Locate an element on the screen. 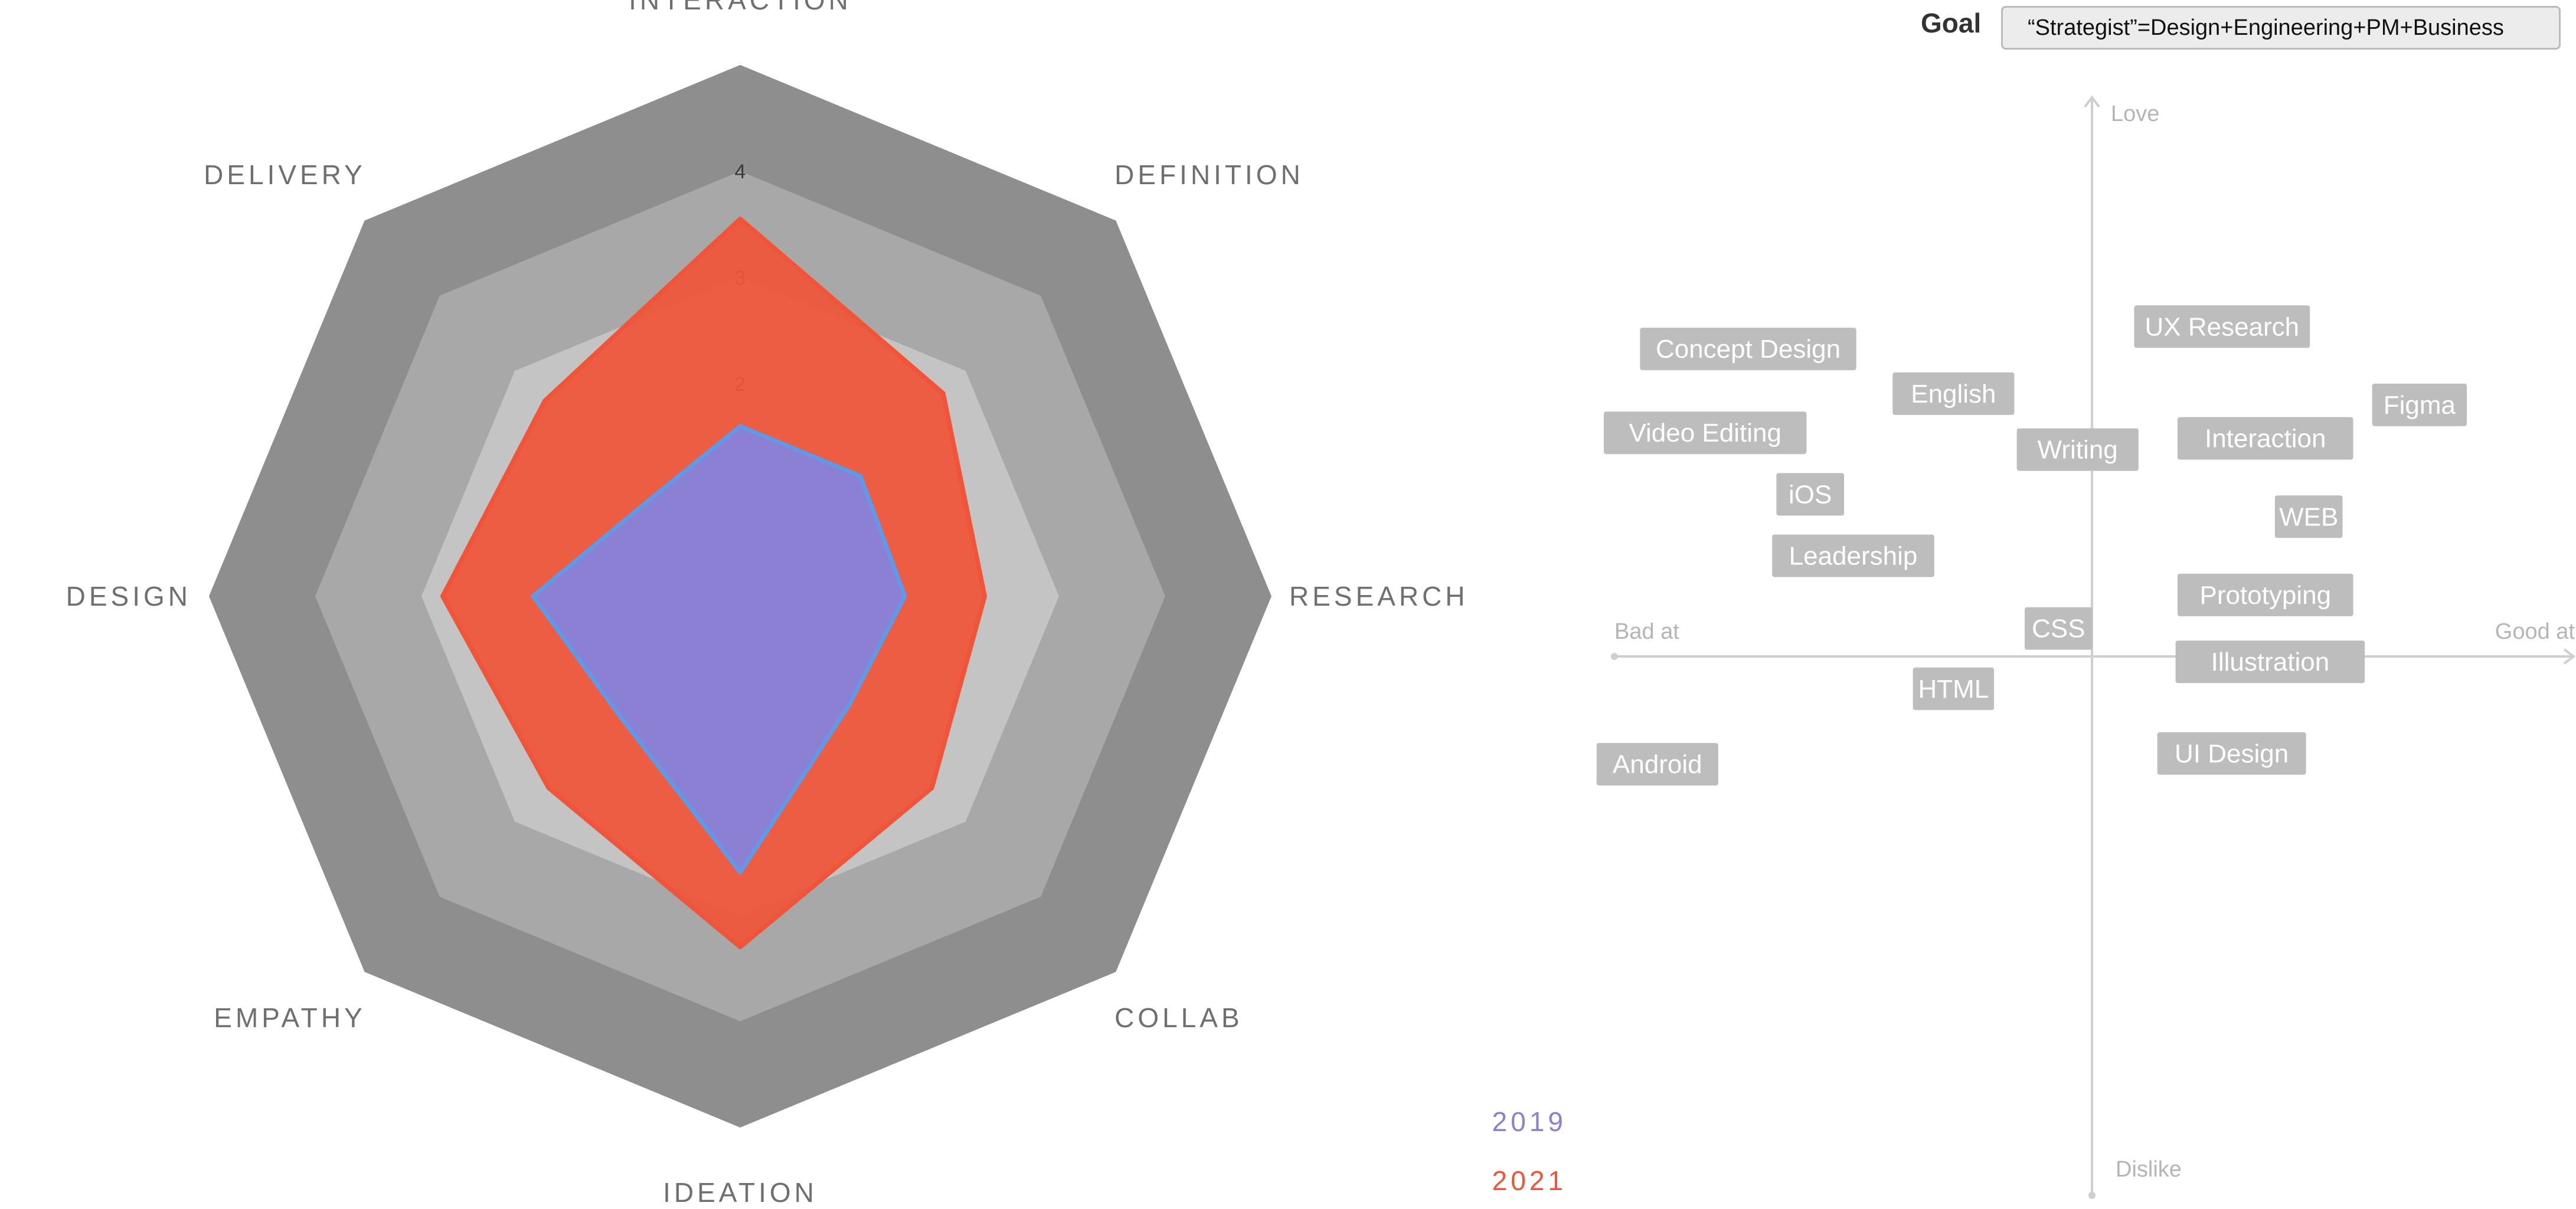  radar-axis-label-interaction: INTERACTION is located at coordinates (740, 7).